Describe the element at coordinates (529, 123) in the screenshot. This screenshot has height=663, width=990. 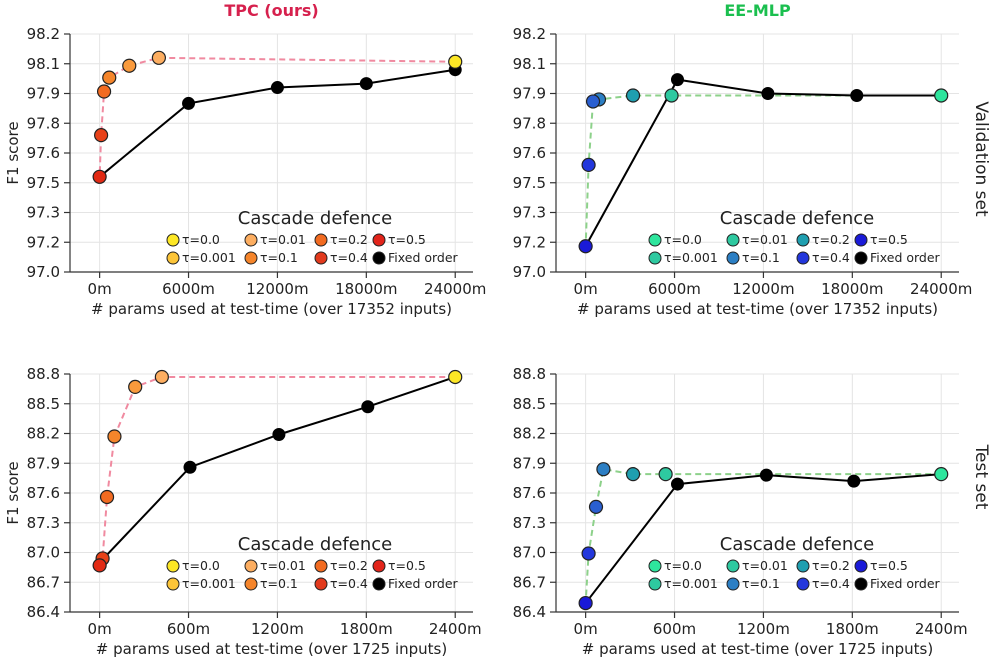
I see `y-tick-label: 97.8` at that location.